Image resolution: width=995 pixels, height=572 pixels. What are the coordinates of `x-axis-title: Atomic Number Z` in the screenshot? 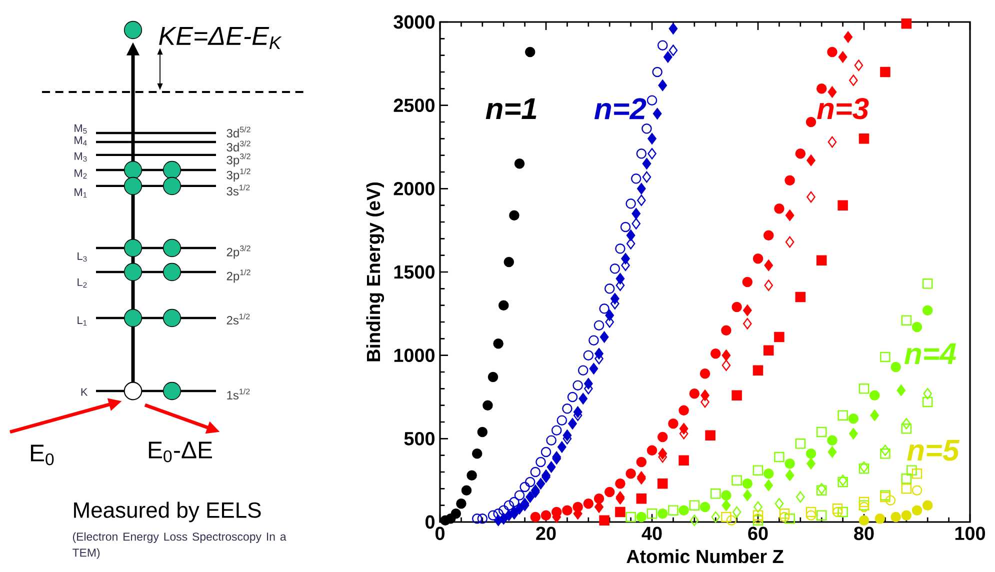 It's located at (705, 556).